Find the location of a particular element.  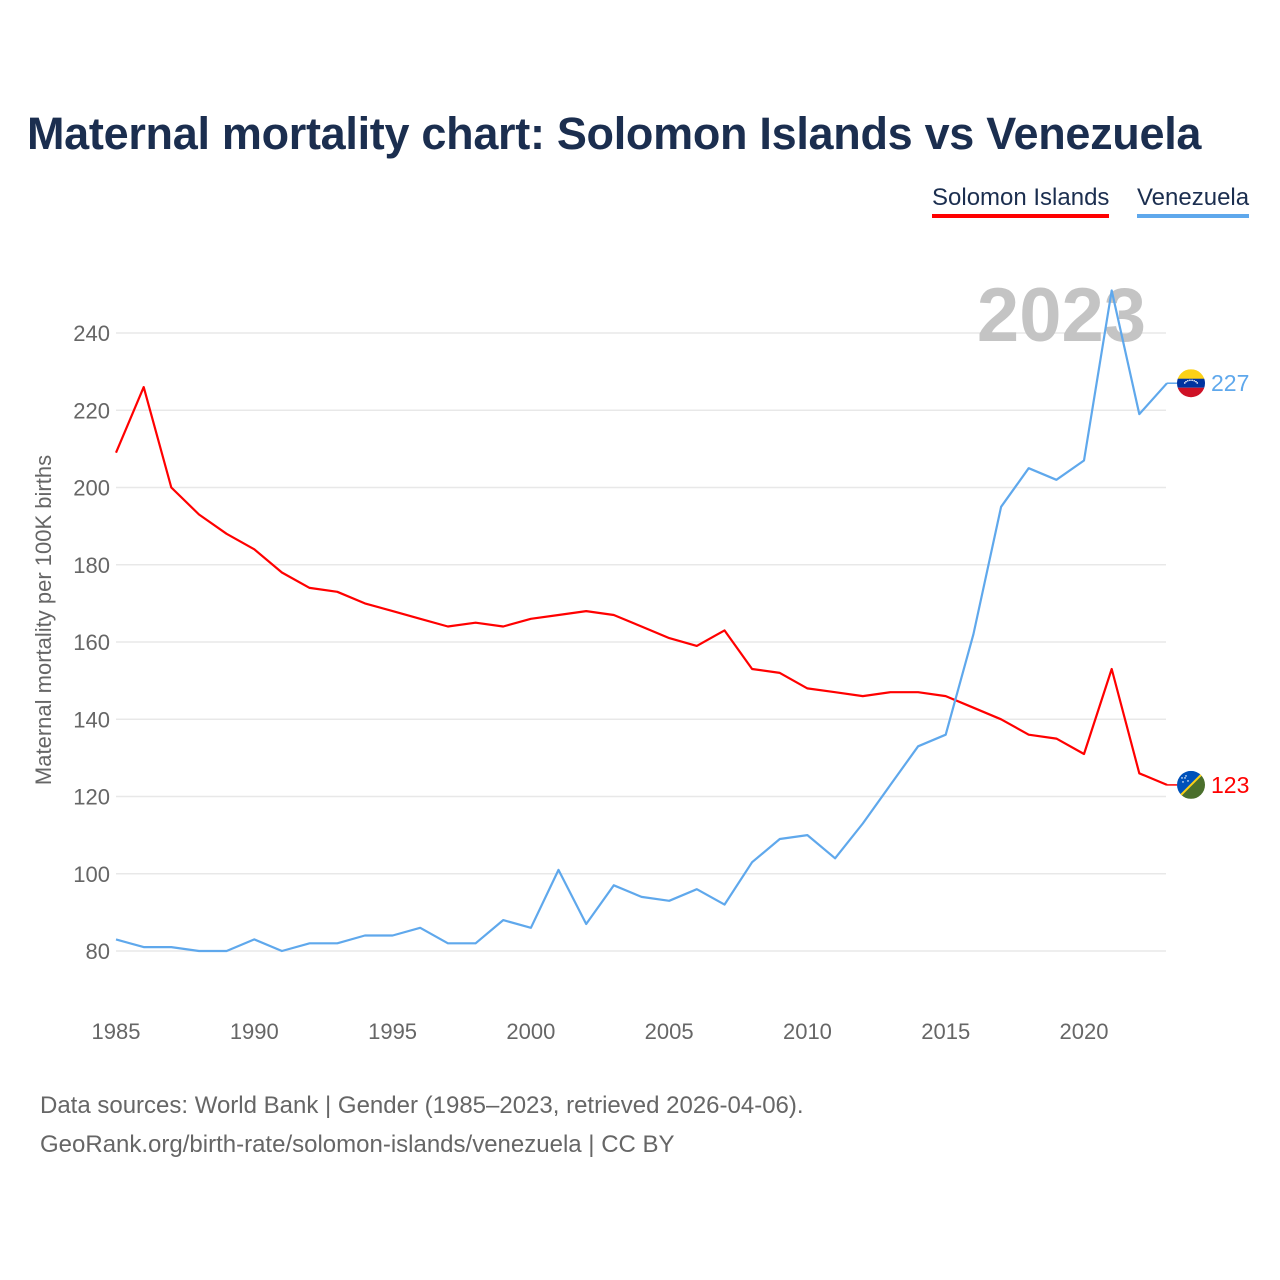

x-tick-label: 2010 is located at coordinates (807, 1031).